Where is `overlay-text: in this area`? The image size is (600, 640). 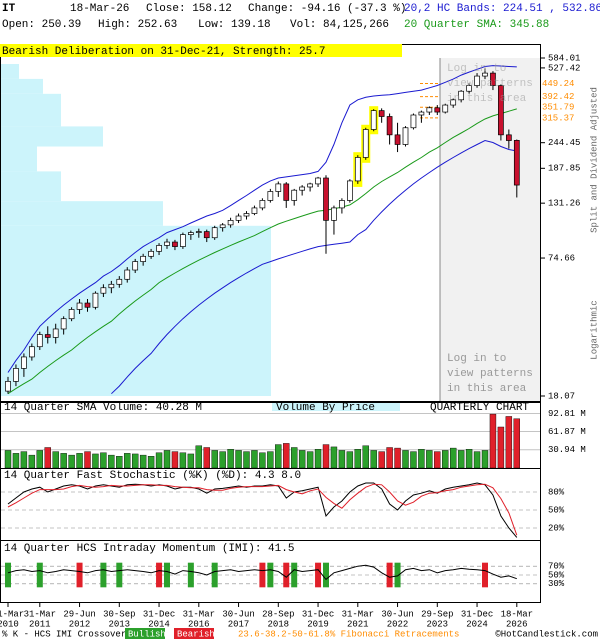 overlay-text: in this area is located at coordinates (487, 99).